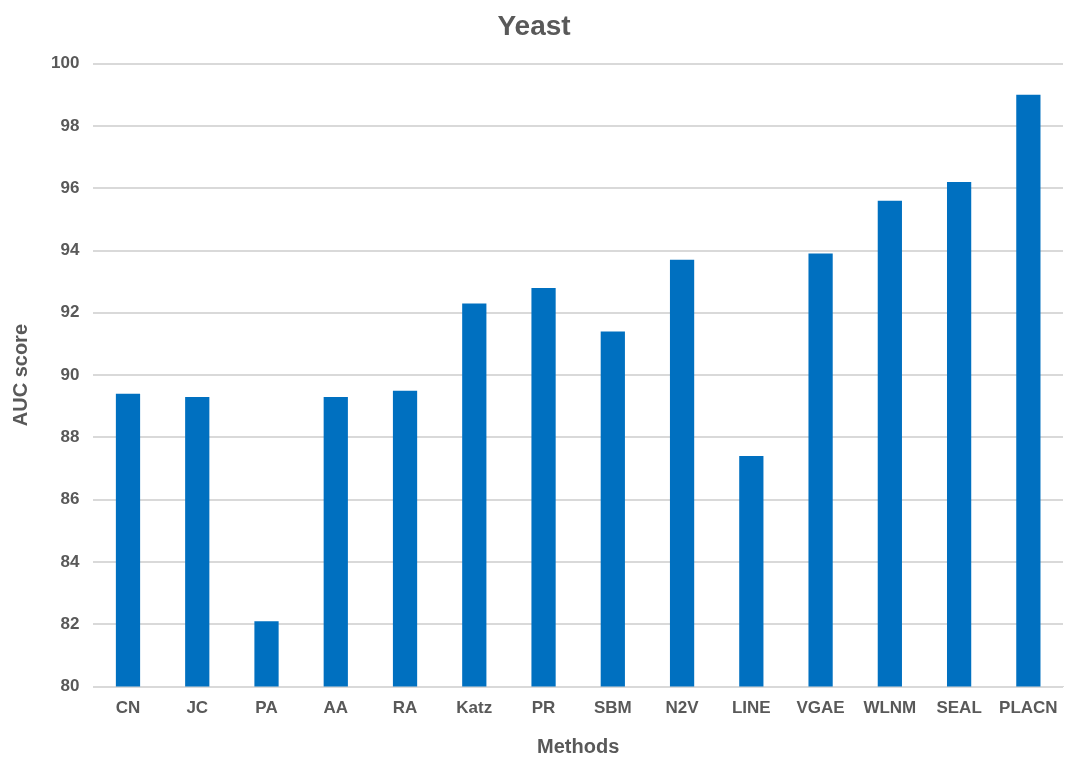 This screenshot has height=768, width=1078. I want to click on x-tick-label: N2V, so click(682, 708).